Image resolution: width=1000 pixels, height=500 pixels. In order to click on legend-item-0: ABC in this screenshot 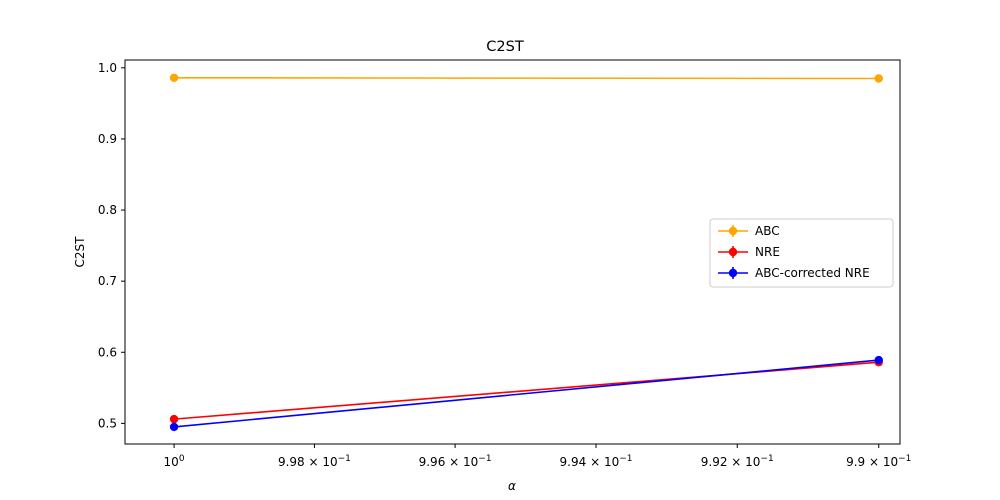, I will do `click(749, 231)`.